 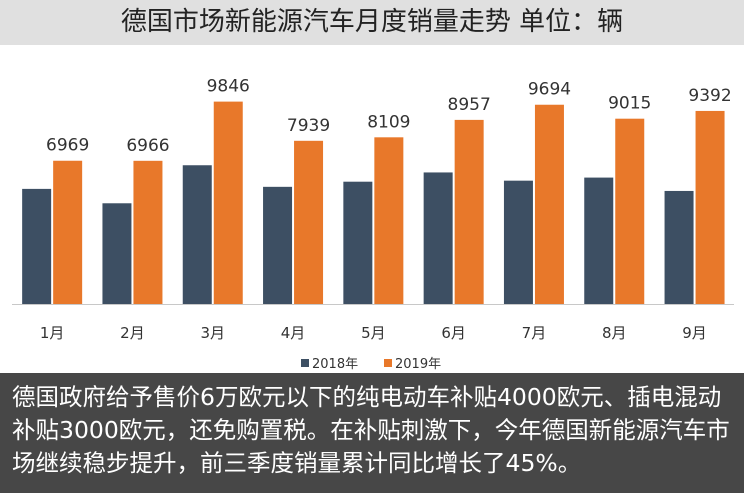 I want to click on x-tick-labels: 1月 2月 3月 4月 5月 6月 7月 8月 9月, so click(x=373, y=333).